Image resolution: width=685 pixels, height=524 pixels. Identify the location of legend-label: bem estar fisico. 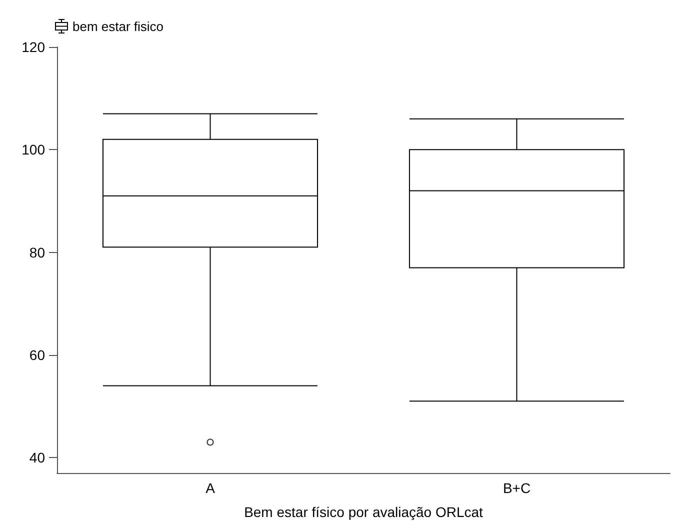
(118, 26).